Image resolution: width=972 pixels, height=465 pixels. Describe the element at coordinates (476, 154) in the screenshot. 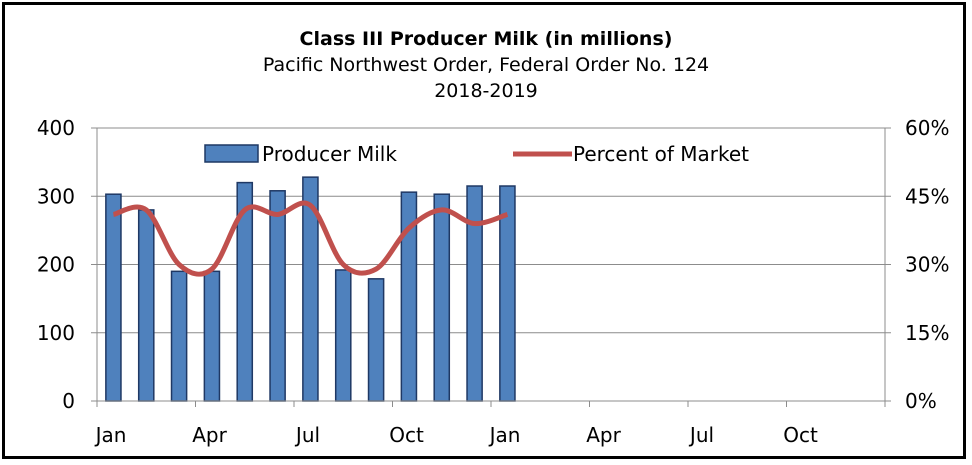

I see `legend: Producer Milk Percent of Market` at that location.